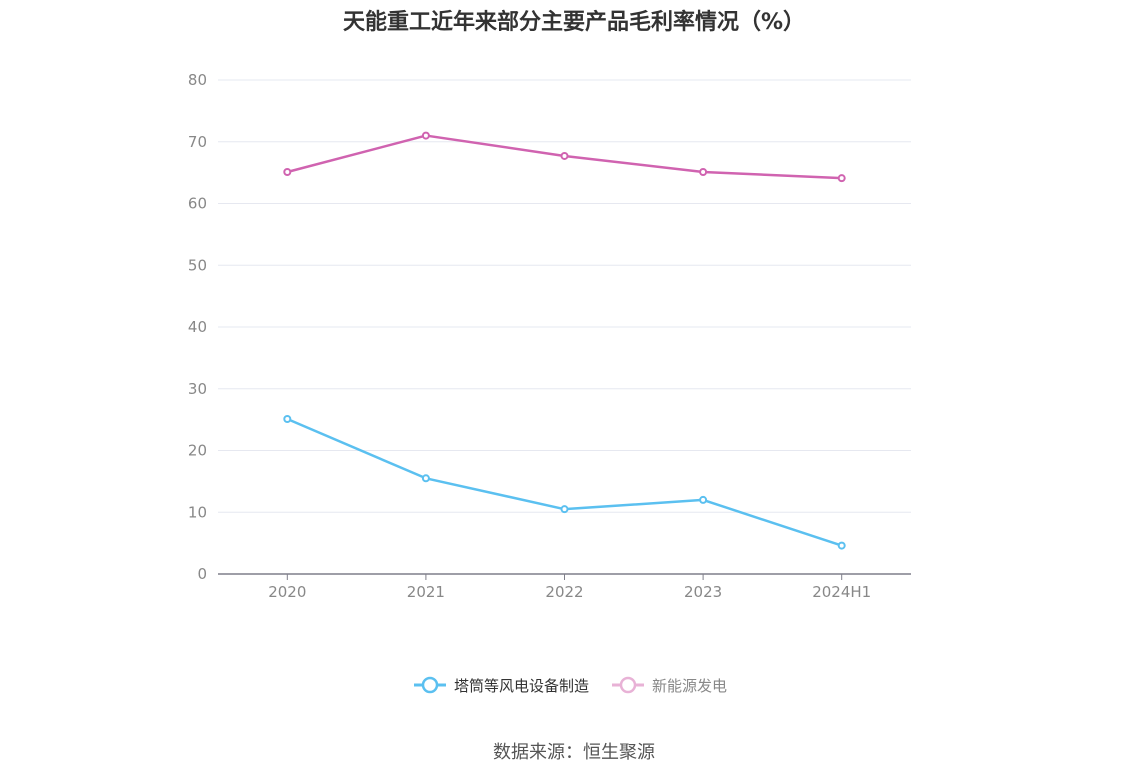  What do you see at coordinates (202, 574) in the screenshot?
I see `y-tick-label-0: 0` at bounding box center [202, 574].